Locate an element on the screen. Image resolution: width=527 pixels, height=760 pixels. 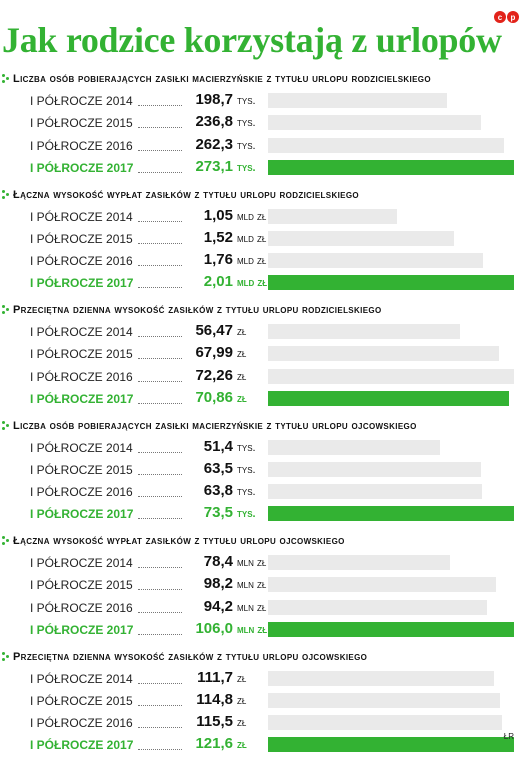
data-label: 198,7 is located at coordinates (214, 99).